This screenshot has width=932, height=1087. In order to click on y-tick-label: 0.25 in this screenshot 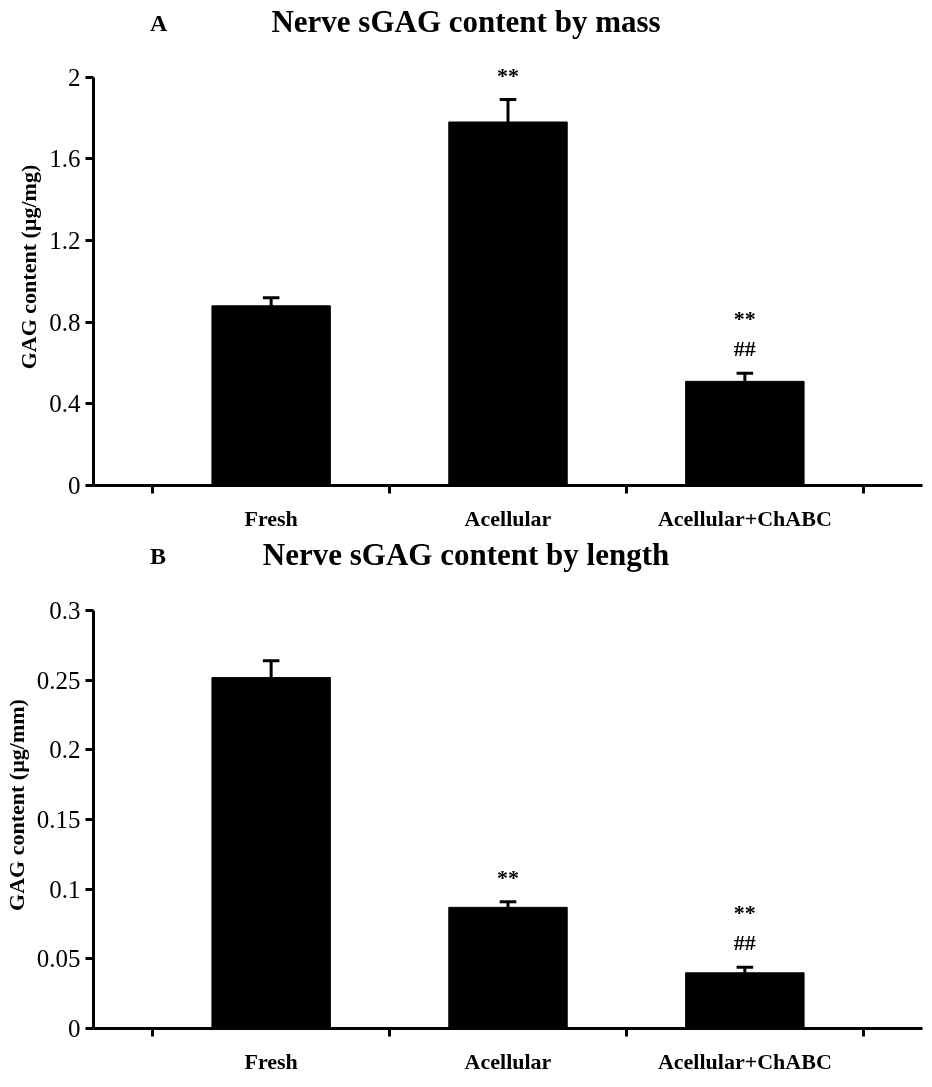, I will do `click(58, 680)`.